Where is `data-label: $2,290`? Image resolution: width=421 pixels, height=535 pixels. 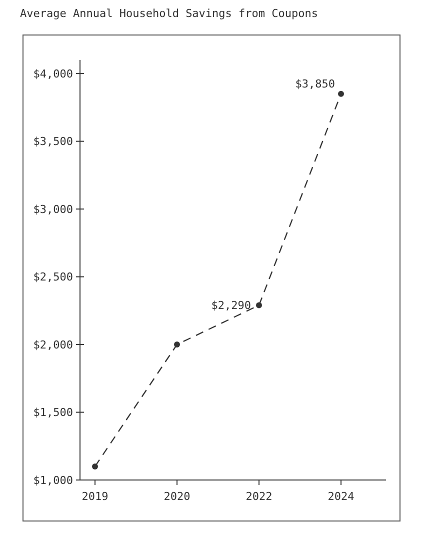
data-label: $2,290 is located at coordinates (231, 305).